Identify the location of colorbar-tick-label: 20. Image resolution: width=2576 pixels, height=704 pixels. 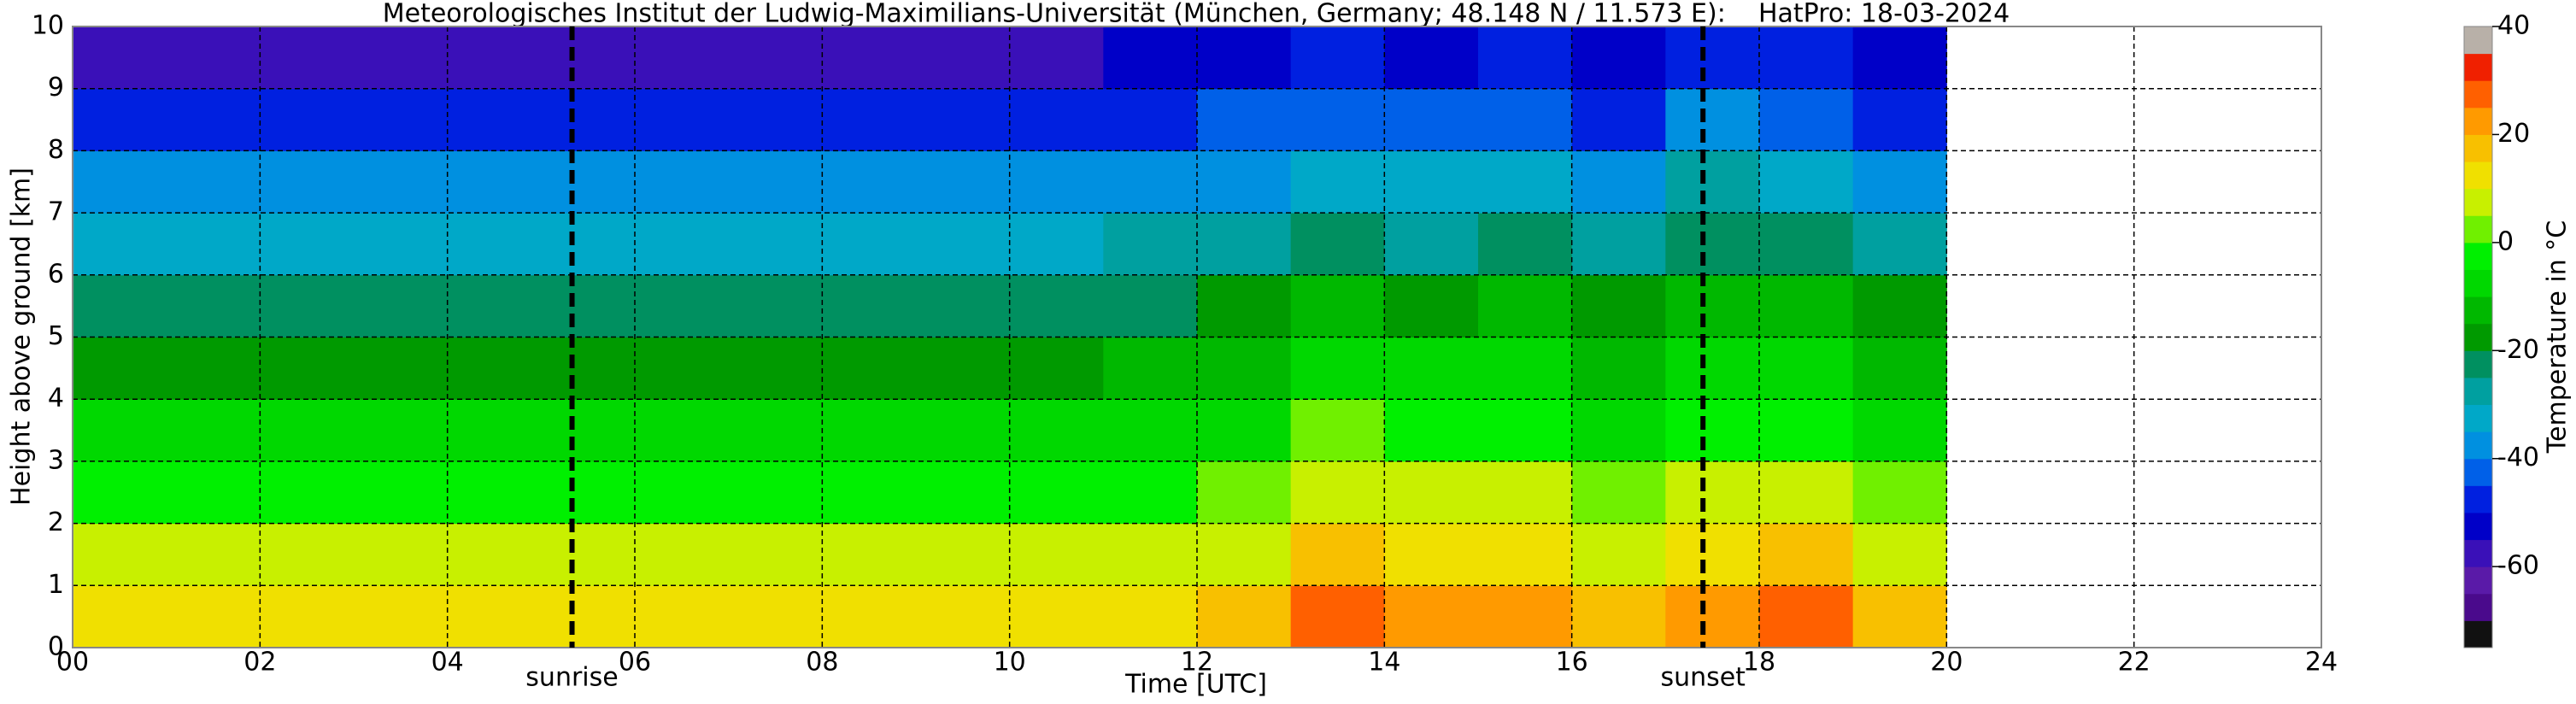
(2513, 134).